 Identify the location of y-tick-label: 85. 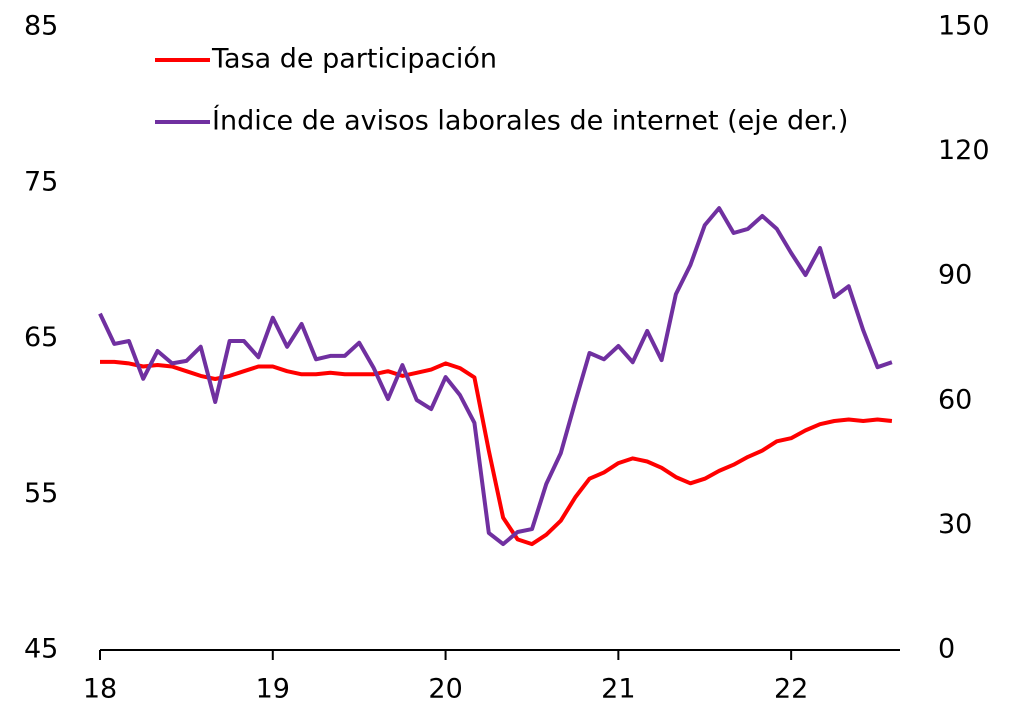
(41, 26).